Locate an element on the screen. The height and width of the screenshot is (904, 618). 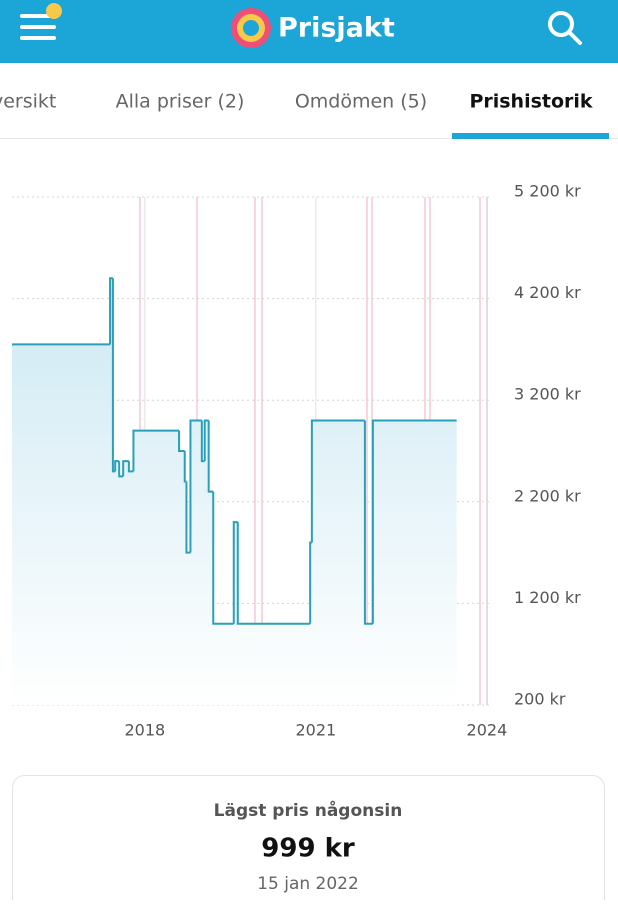
notification-dot is located at coordinates (54, 11).